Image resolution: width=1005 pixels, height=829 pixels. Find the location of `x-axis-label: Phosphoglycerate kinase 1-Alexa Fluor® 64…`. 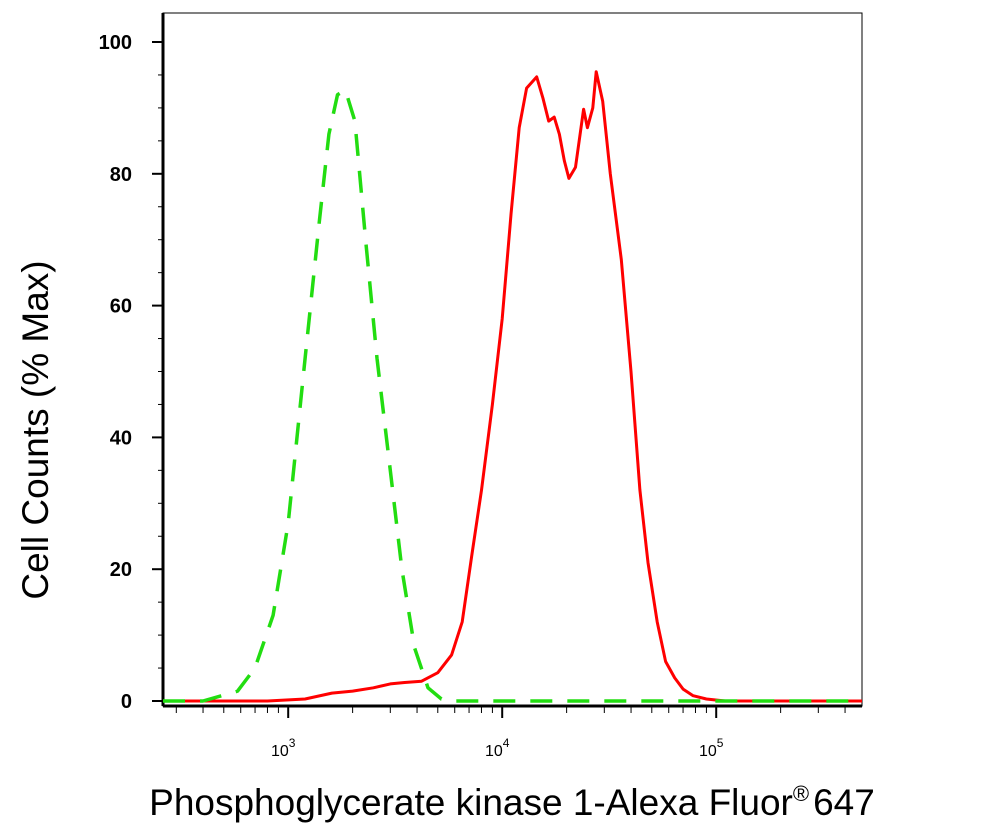

x-axis-label: Phosphoglycerate kinase 1-Alexa Fluor® 64… is located at coordinates (512, 802).